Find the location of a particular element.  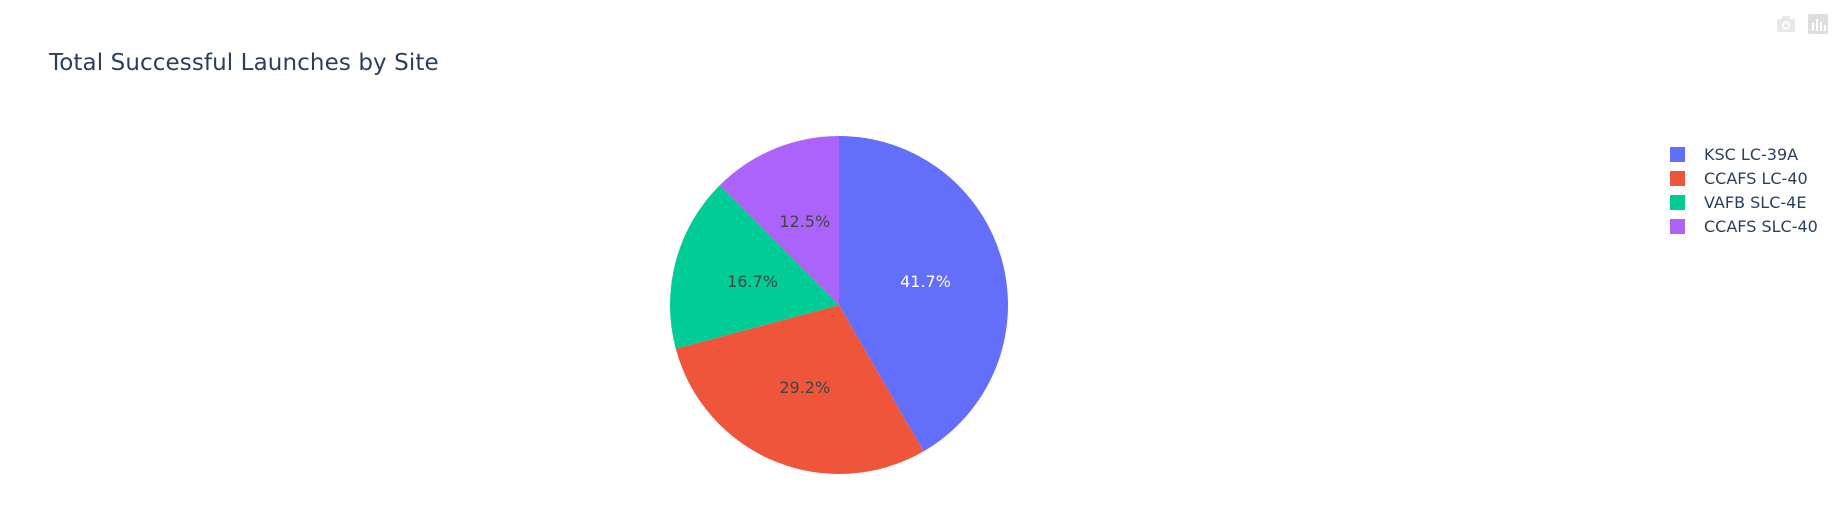

slice-percent-label: 41.7% is located at coordinates (925, 281).